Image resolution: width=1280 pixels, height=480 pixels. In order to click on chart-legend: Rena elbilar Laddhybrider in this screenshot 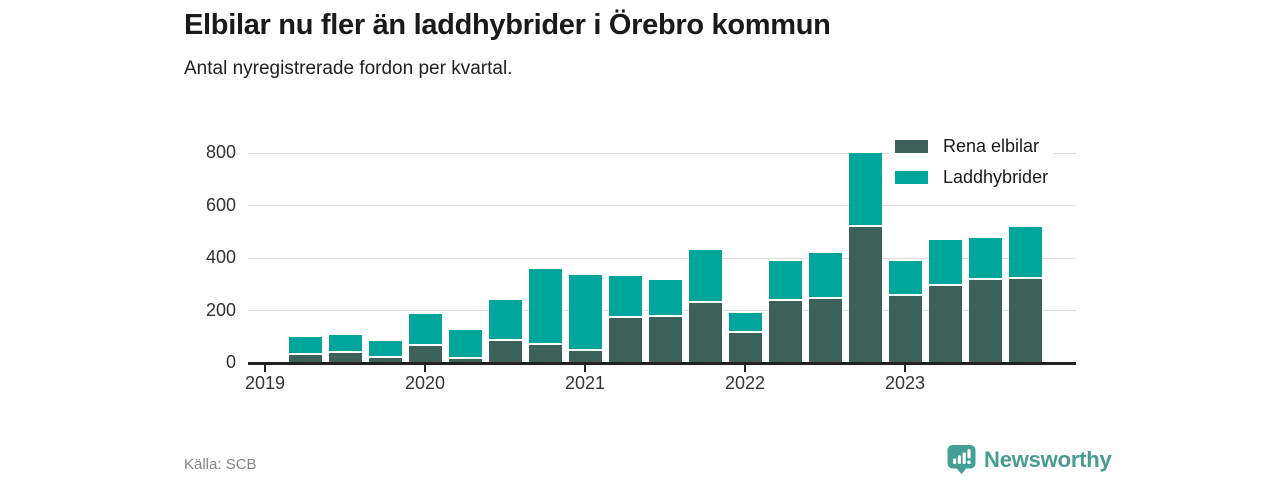, I will do `click(972, 165)`.